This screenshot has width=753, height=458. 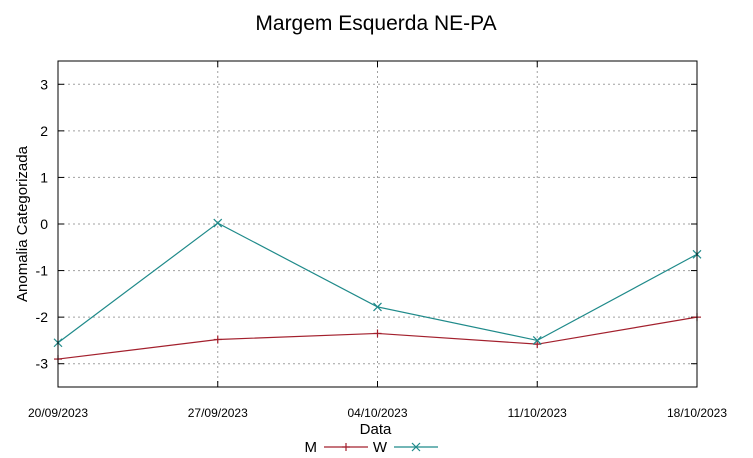 I want to click on legend-label-M: M, so click(x=311, y=447).